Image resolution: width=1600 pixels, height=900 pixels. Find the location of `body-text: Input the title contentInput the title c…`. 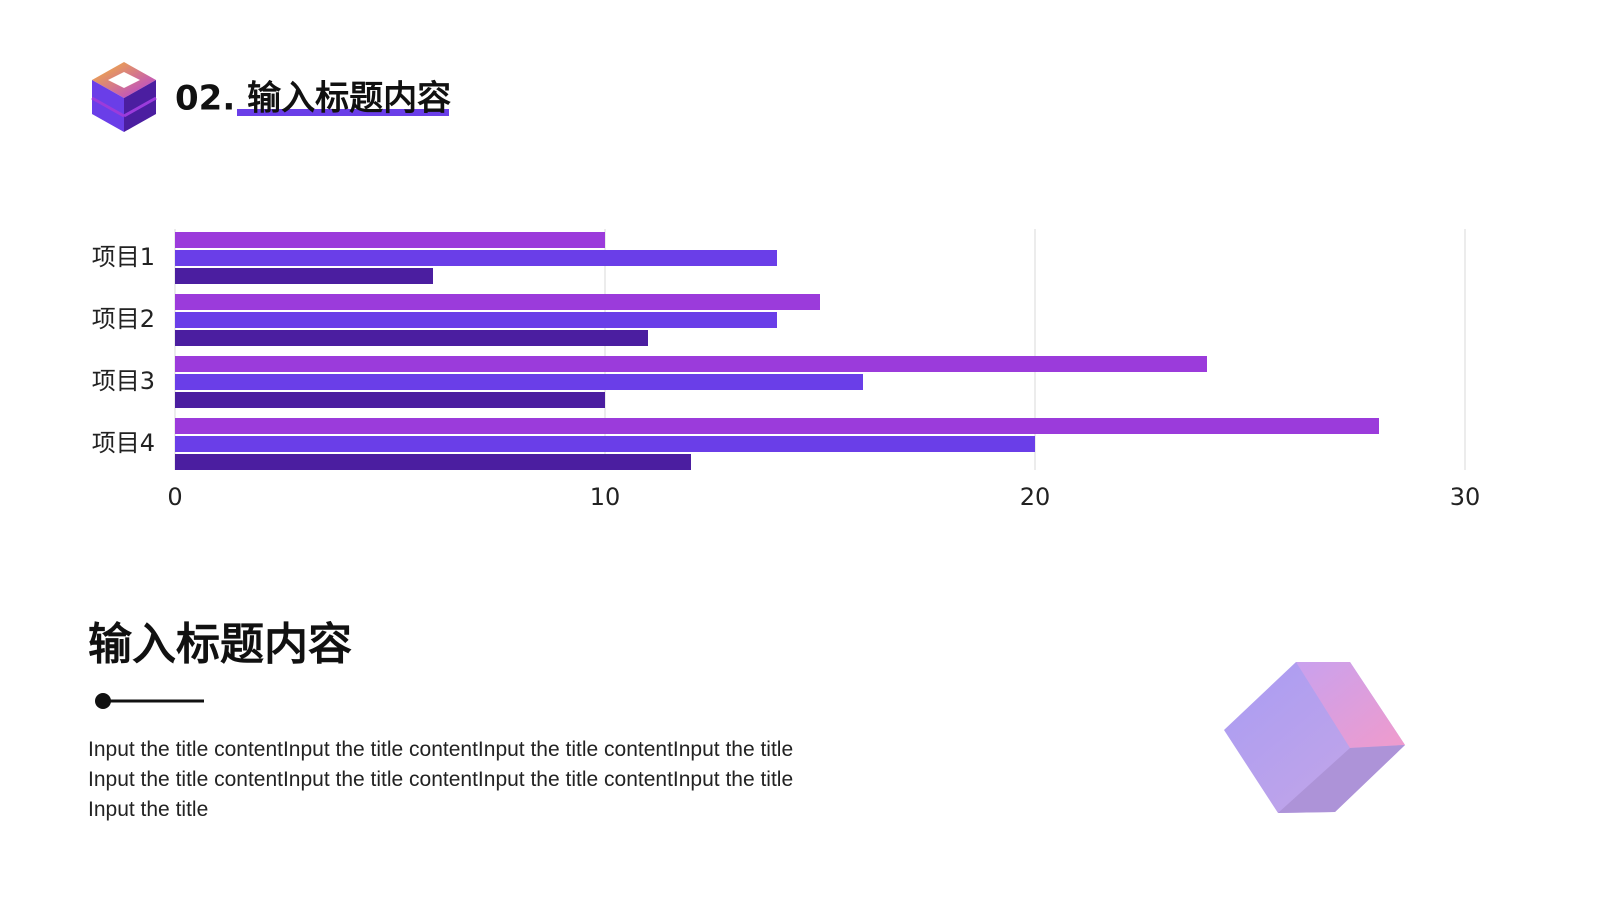

body-text: Input the title contentInput the title c… is located at coordinates (441, 779).